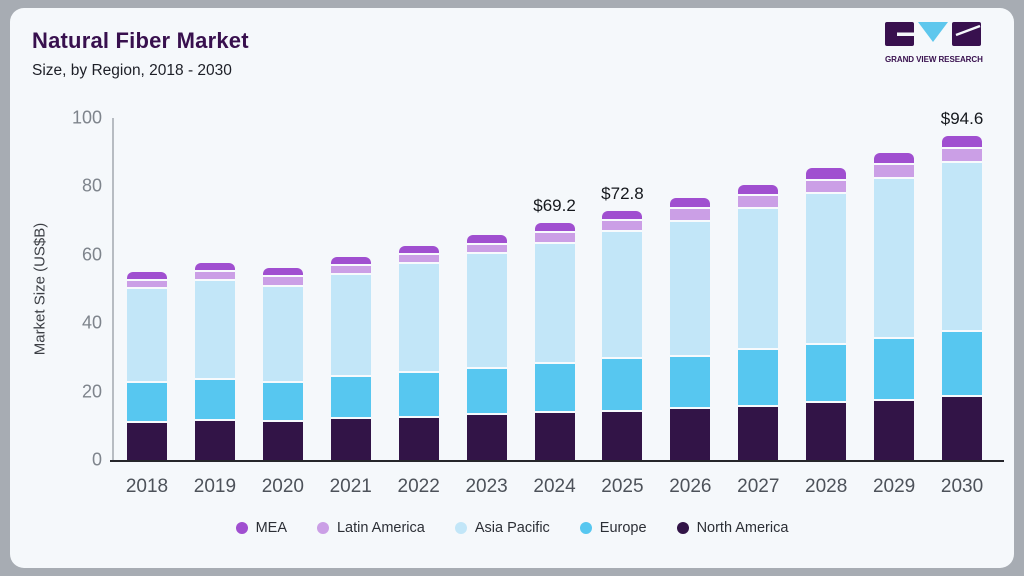  What do you see at coordinates (690, 486) in the screenshot?
I see `x-tick-label: 2026` at bounding box center [690, 486].